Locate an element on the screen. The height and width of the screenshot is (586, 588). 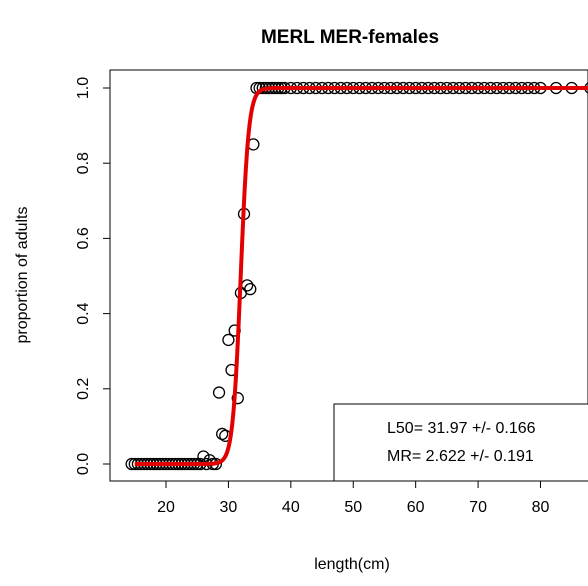
legend-frame is located at coordinates (460, 442).